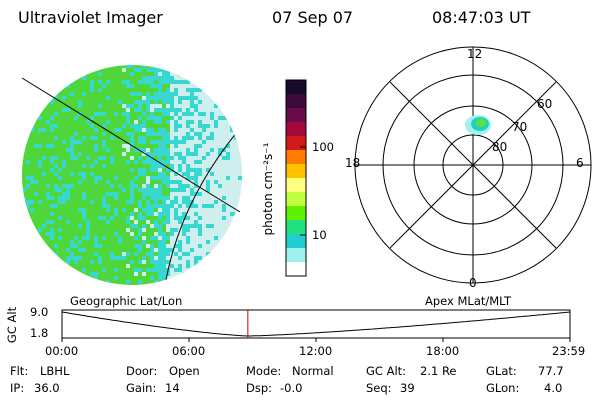 This screenshot has width=600, height=400. I want to click on alt-ylabel: GC Alt, so click(12, 325).